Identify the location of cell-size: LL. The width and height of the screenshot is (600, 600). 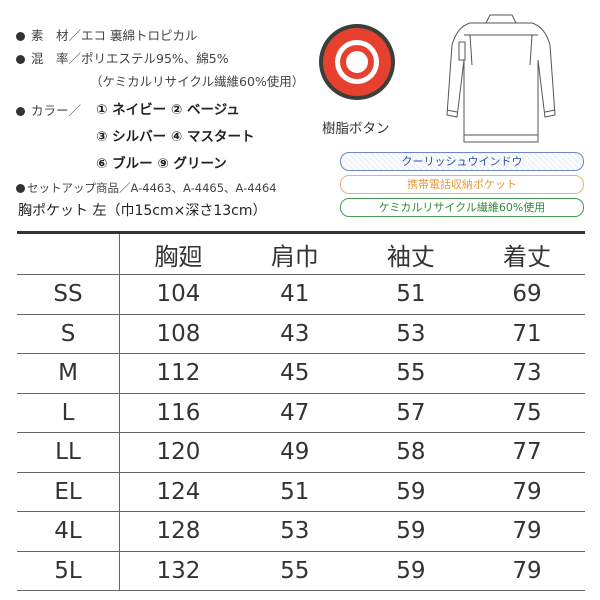
(68, 452).